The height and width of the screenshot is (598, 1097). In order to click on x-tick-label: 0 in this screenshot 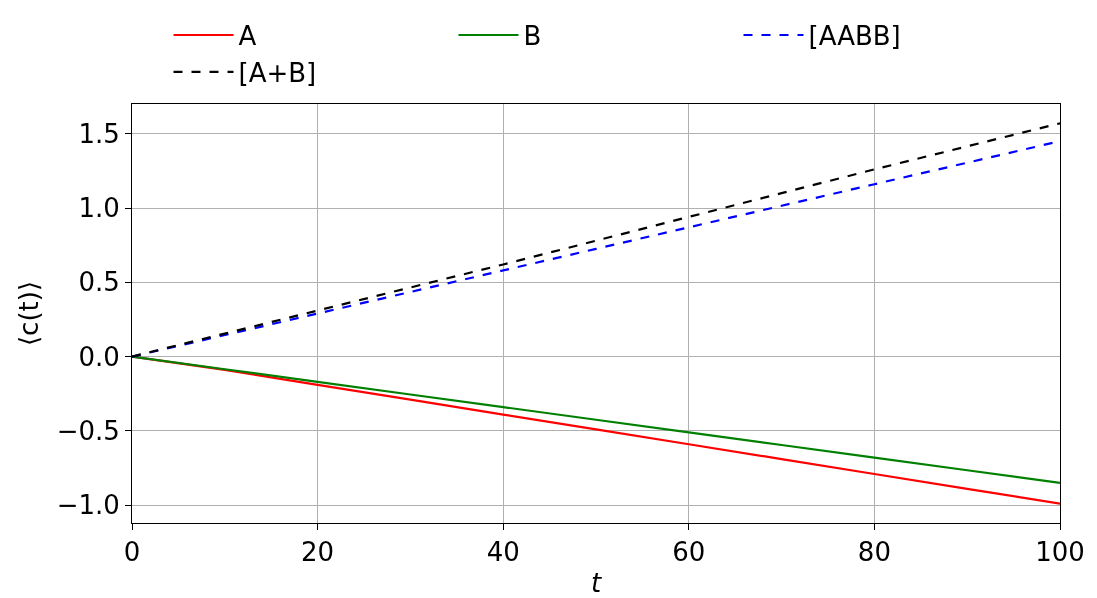, I will do `click(132, 552)`.